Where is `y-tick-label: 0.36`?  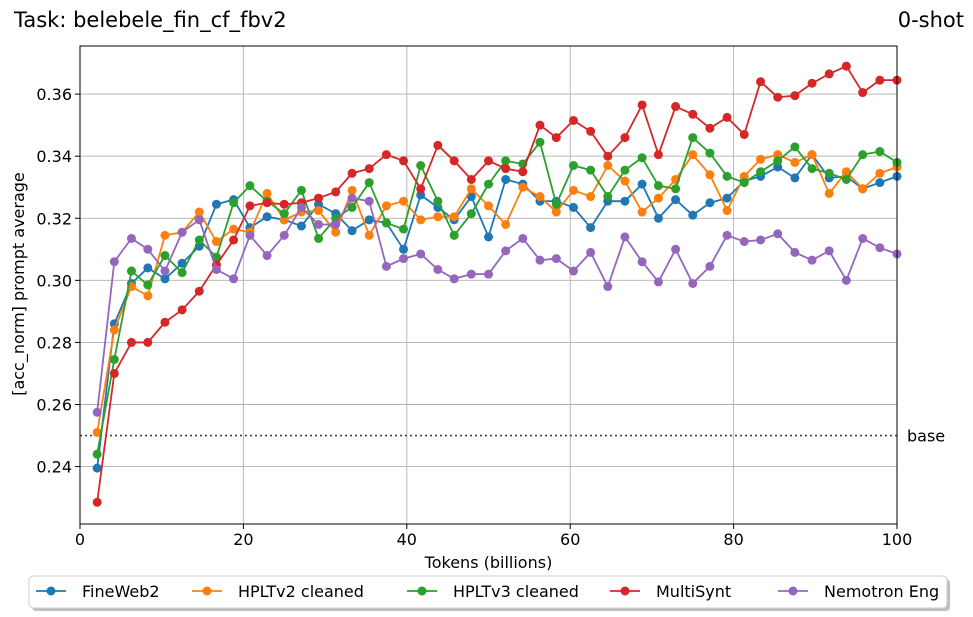
y-tick-label: 0.36 is located at coordinates (54, 94).